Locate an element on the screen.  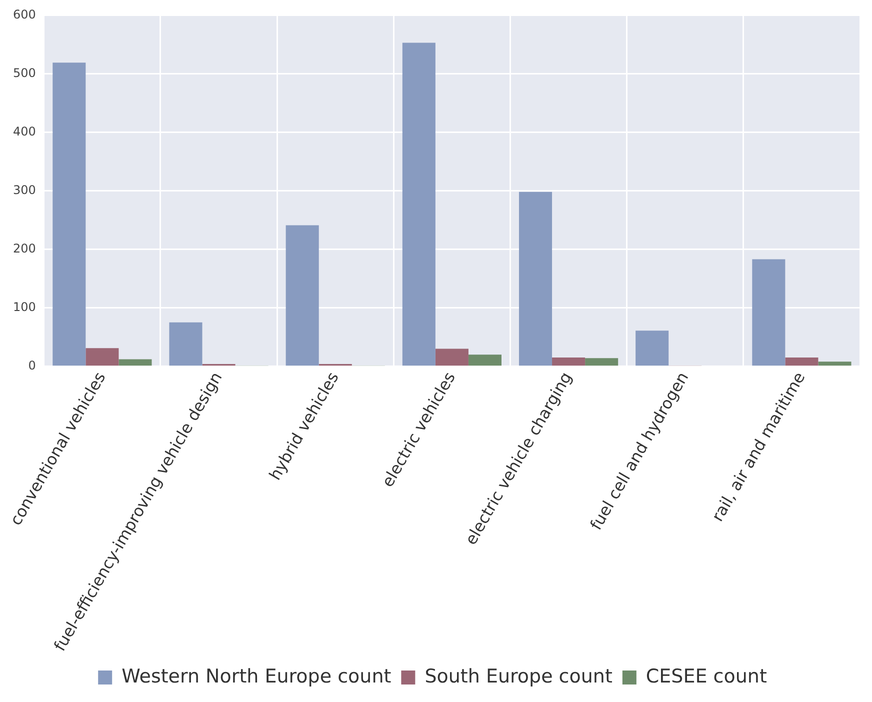
y-tick-label: 200 is located at coordinates (24, 248).